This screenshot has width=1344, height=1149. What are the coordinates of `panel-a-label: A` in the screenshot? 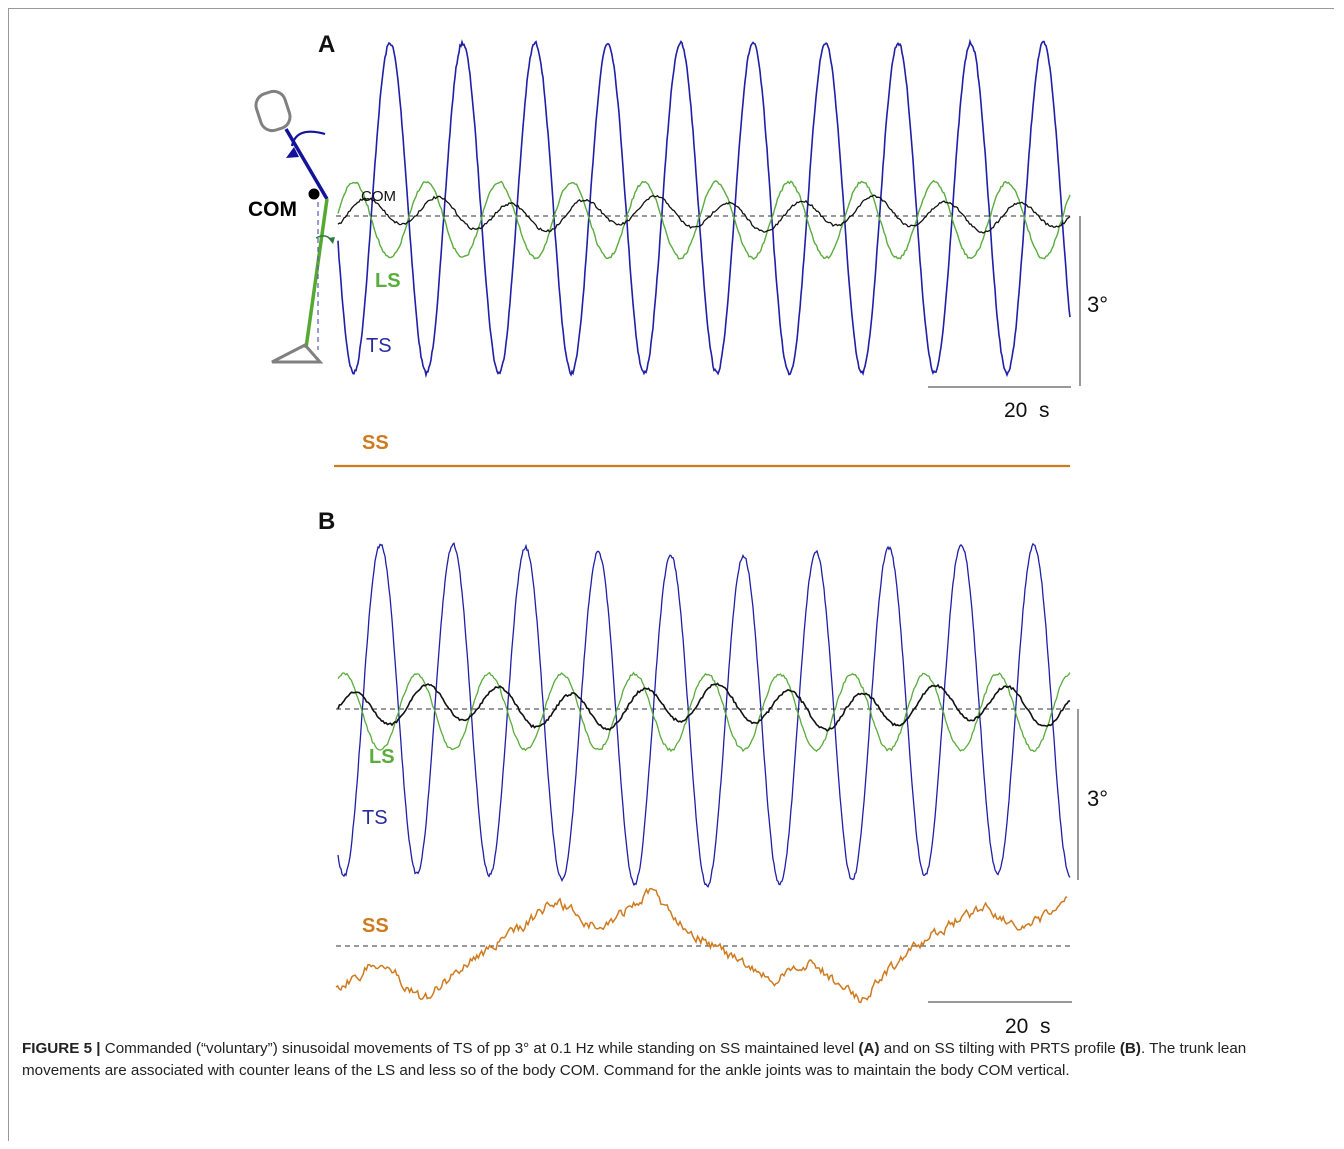 It's located at (326, 44).